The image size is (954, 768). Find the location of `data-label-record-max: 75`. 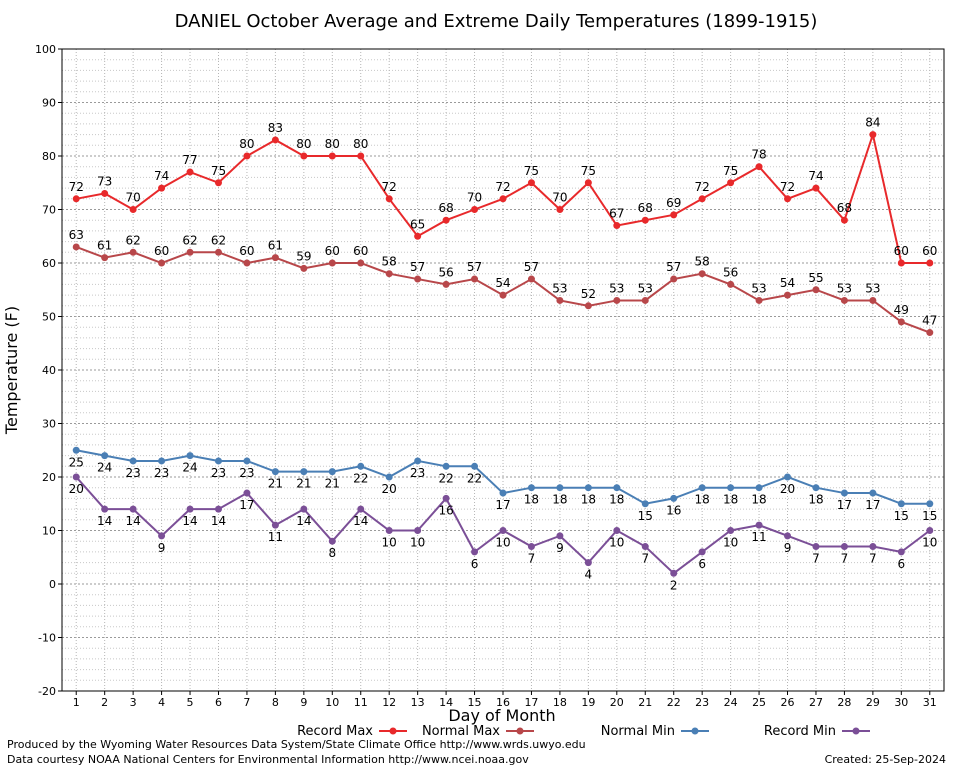

data-label-record-max: 75 is located at coordinates (730, 171).